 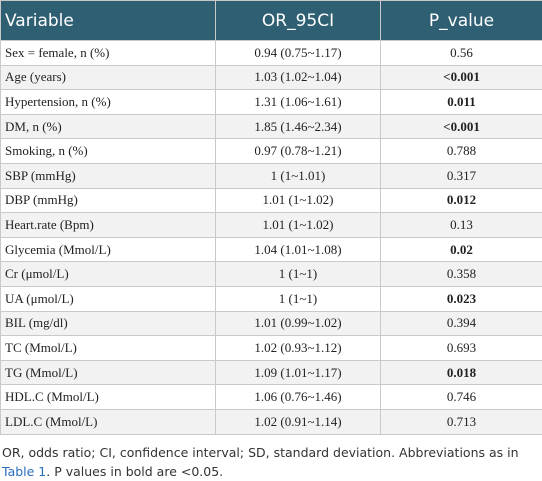 What do you see at coordinates (461, 274) in the screenshot?
I see `p-value-cell: 0.358` at bounding box center [461, 274].